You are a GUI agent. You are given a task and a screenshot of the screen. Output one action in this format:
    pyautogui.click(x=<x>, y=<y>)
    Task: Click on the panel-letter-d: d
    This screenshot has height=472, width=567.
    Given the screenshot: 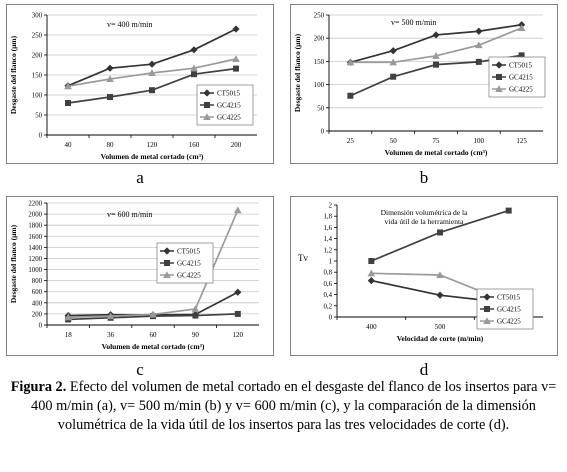 What is the action you would take?
    pyautogui.click(x=424, y=369)
    